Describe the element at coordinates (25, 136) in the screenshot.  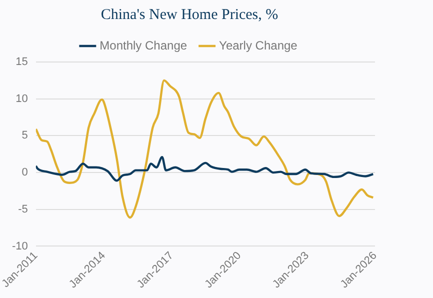
I see `y-tick-label: 5` at that location.